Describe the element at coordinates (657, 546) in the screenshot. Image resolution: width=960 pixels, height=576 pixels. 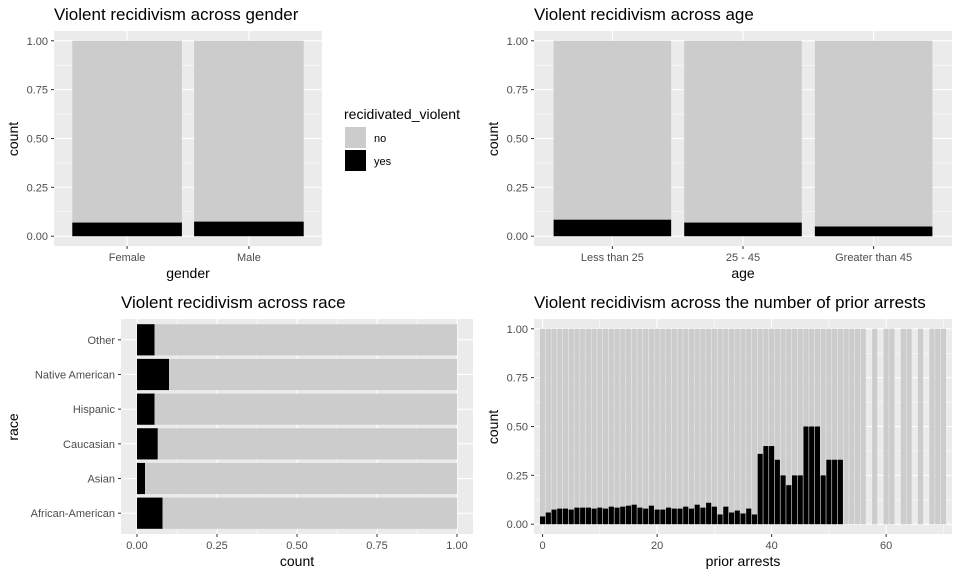
I see `prior-arrests-x-tick-label: 20` at that location.